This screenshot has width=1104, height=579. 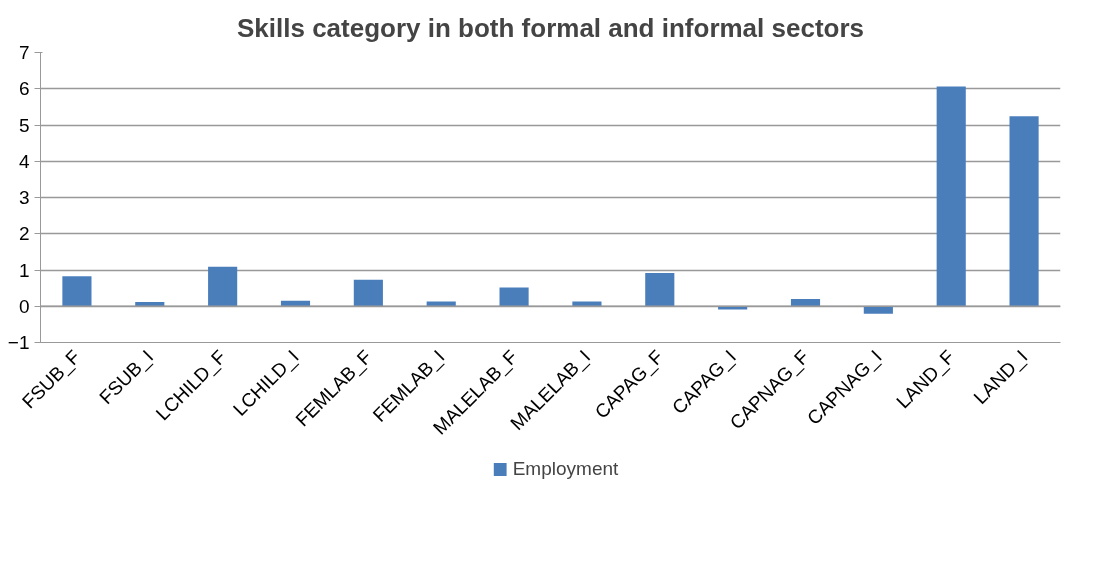 What do you see at coordinates (24, 52) in the screenshot?
I see `y-tick-label: 7` at bounding box center [24, 52].